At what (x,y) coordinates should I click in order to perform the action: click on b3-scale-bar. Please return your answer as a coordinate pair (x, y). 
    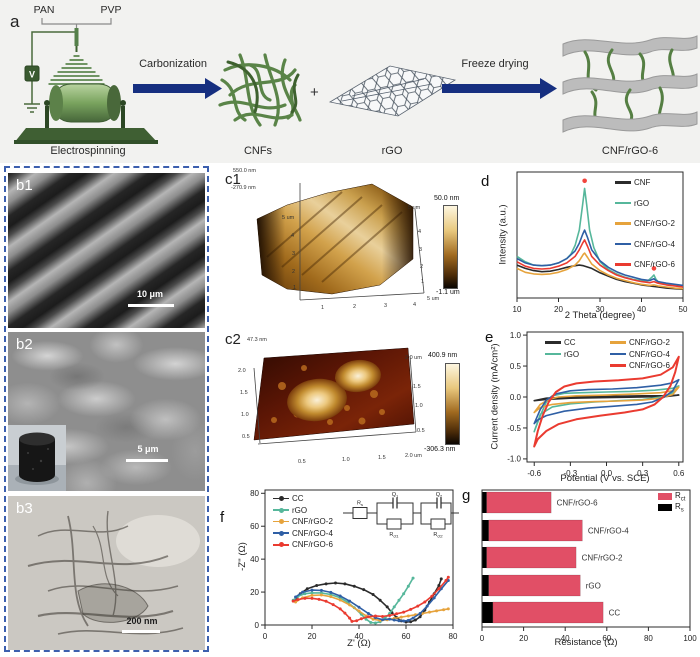
    Looking at the image, I should click on (141, 631).